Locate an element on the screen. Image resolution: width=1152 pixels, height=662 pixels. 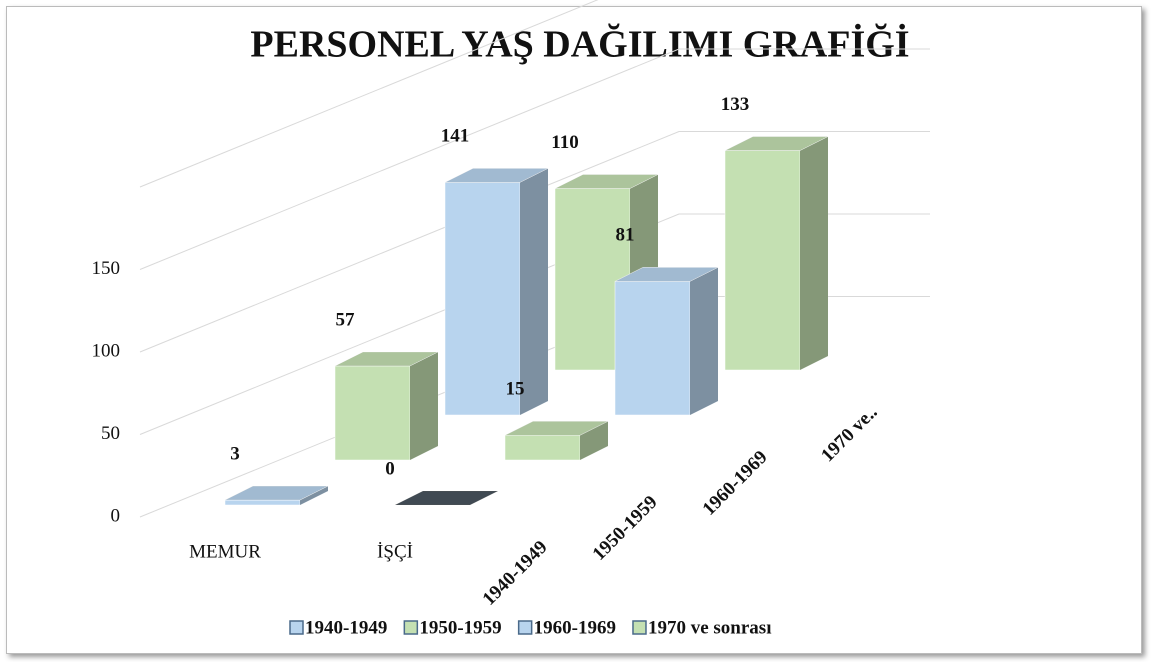
chart-title: PERSONEL YAŞ DAĞILIMI GRAFİĞİ is located at coordinates (579, 44).